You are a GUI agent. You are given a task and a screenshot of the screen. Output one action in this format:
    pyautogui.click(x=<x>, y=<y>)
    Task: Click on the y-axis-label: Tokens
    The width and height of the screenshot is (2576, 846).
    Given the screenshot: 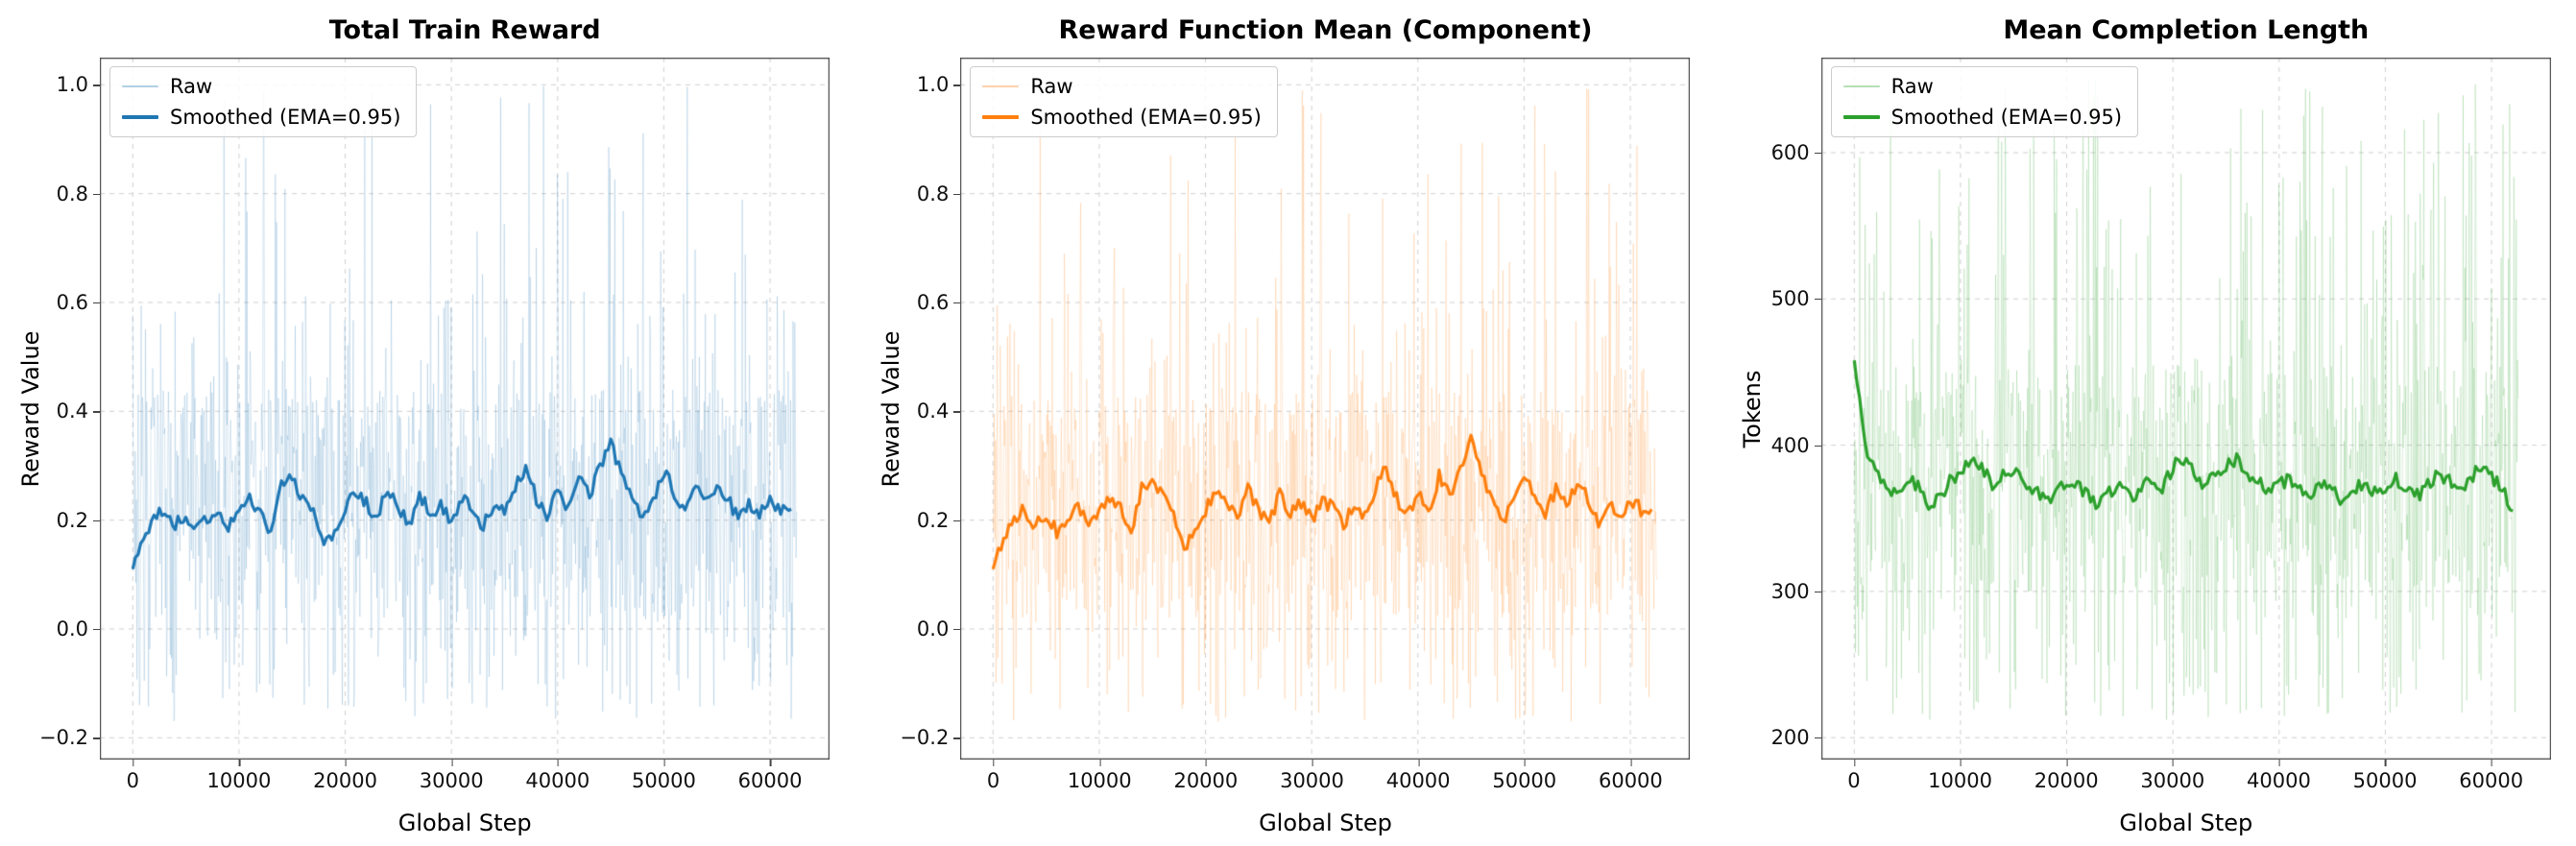 What is the action you would take?
    pyautogui.click(x=1752, y=409)
    